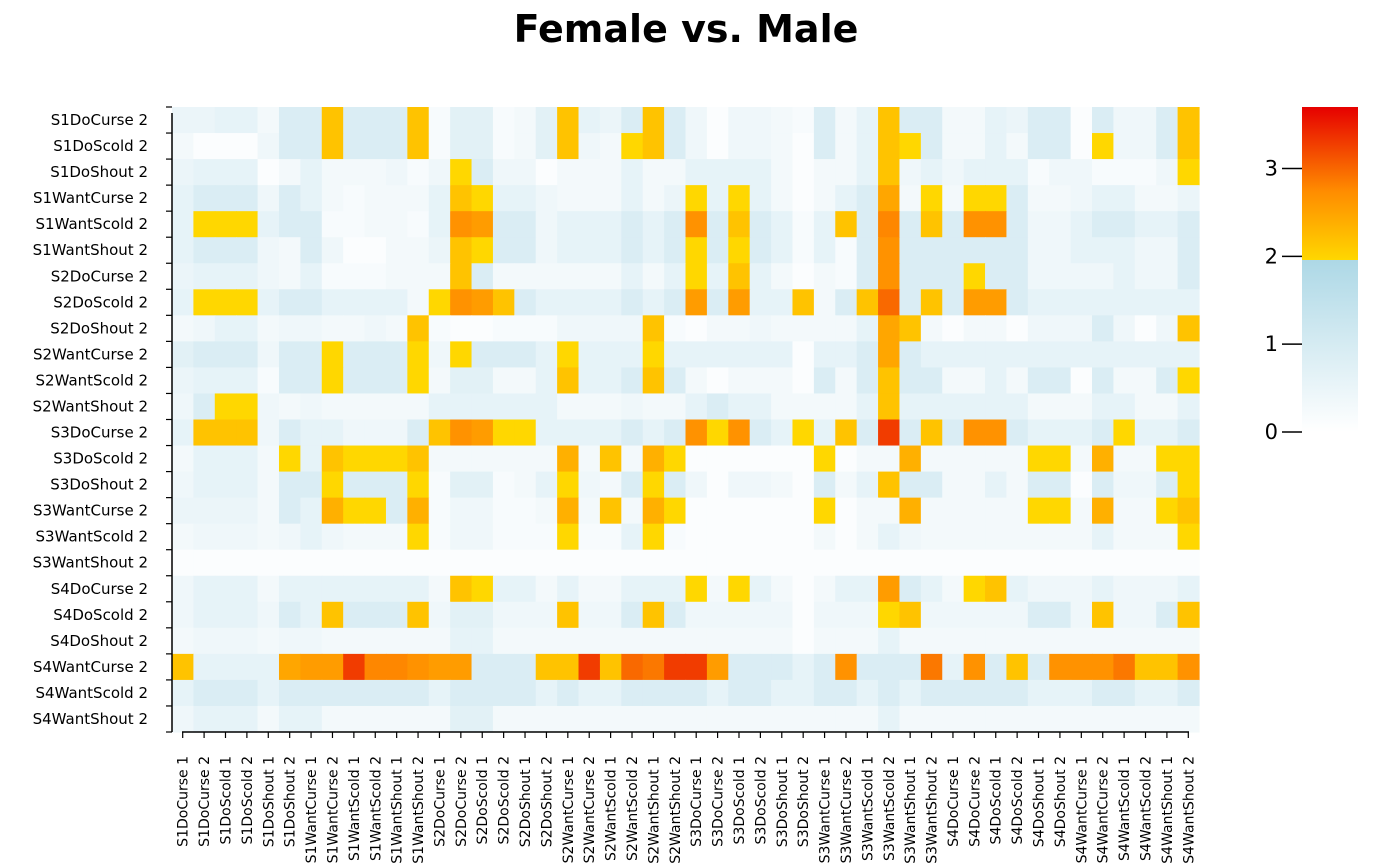 Image resolution: width=1400 pixels, height=866 pixels. Describe the element at coordinates (100, 146) in the screenshot. I see `y-tick-label: S1DoScold 2` at that location.